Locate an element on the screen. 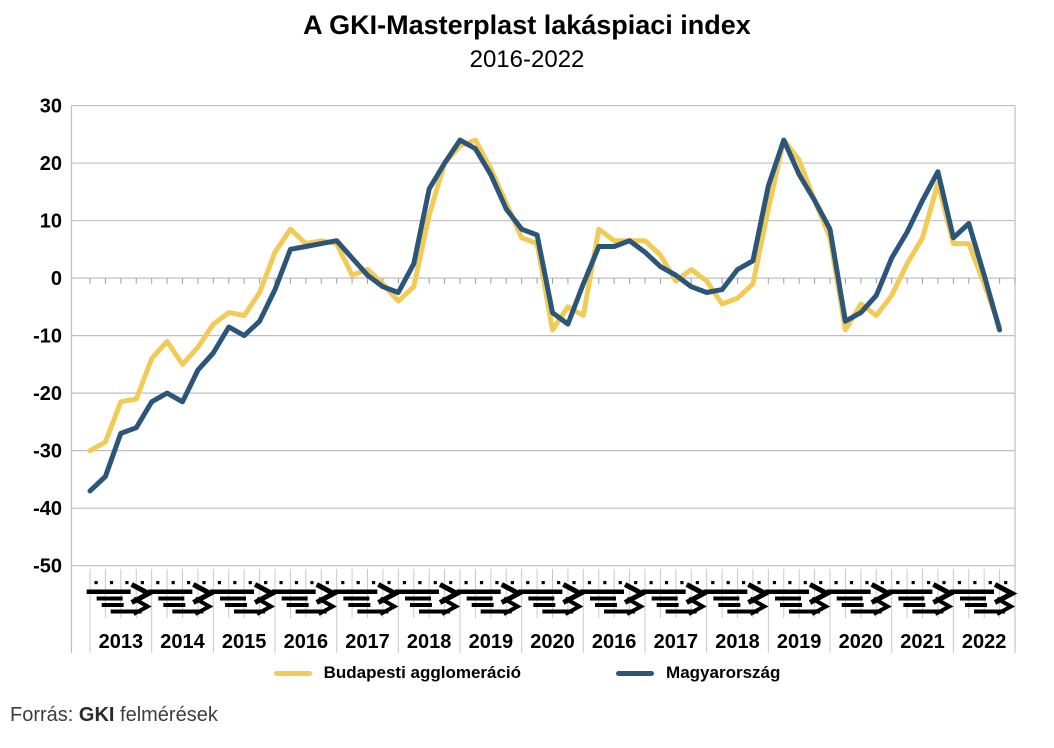 The height and width of the screenshot is (748, 1054). legend-label-hungary: Magyarország is located at coordinates (723, 672).